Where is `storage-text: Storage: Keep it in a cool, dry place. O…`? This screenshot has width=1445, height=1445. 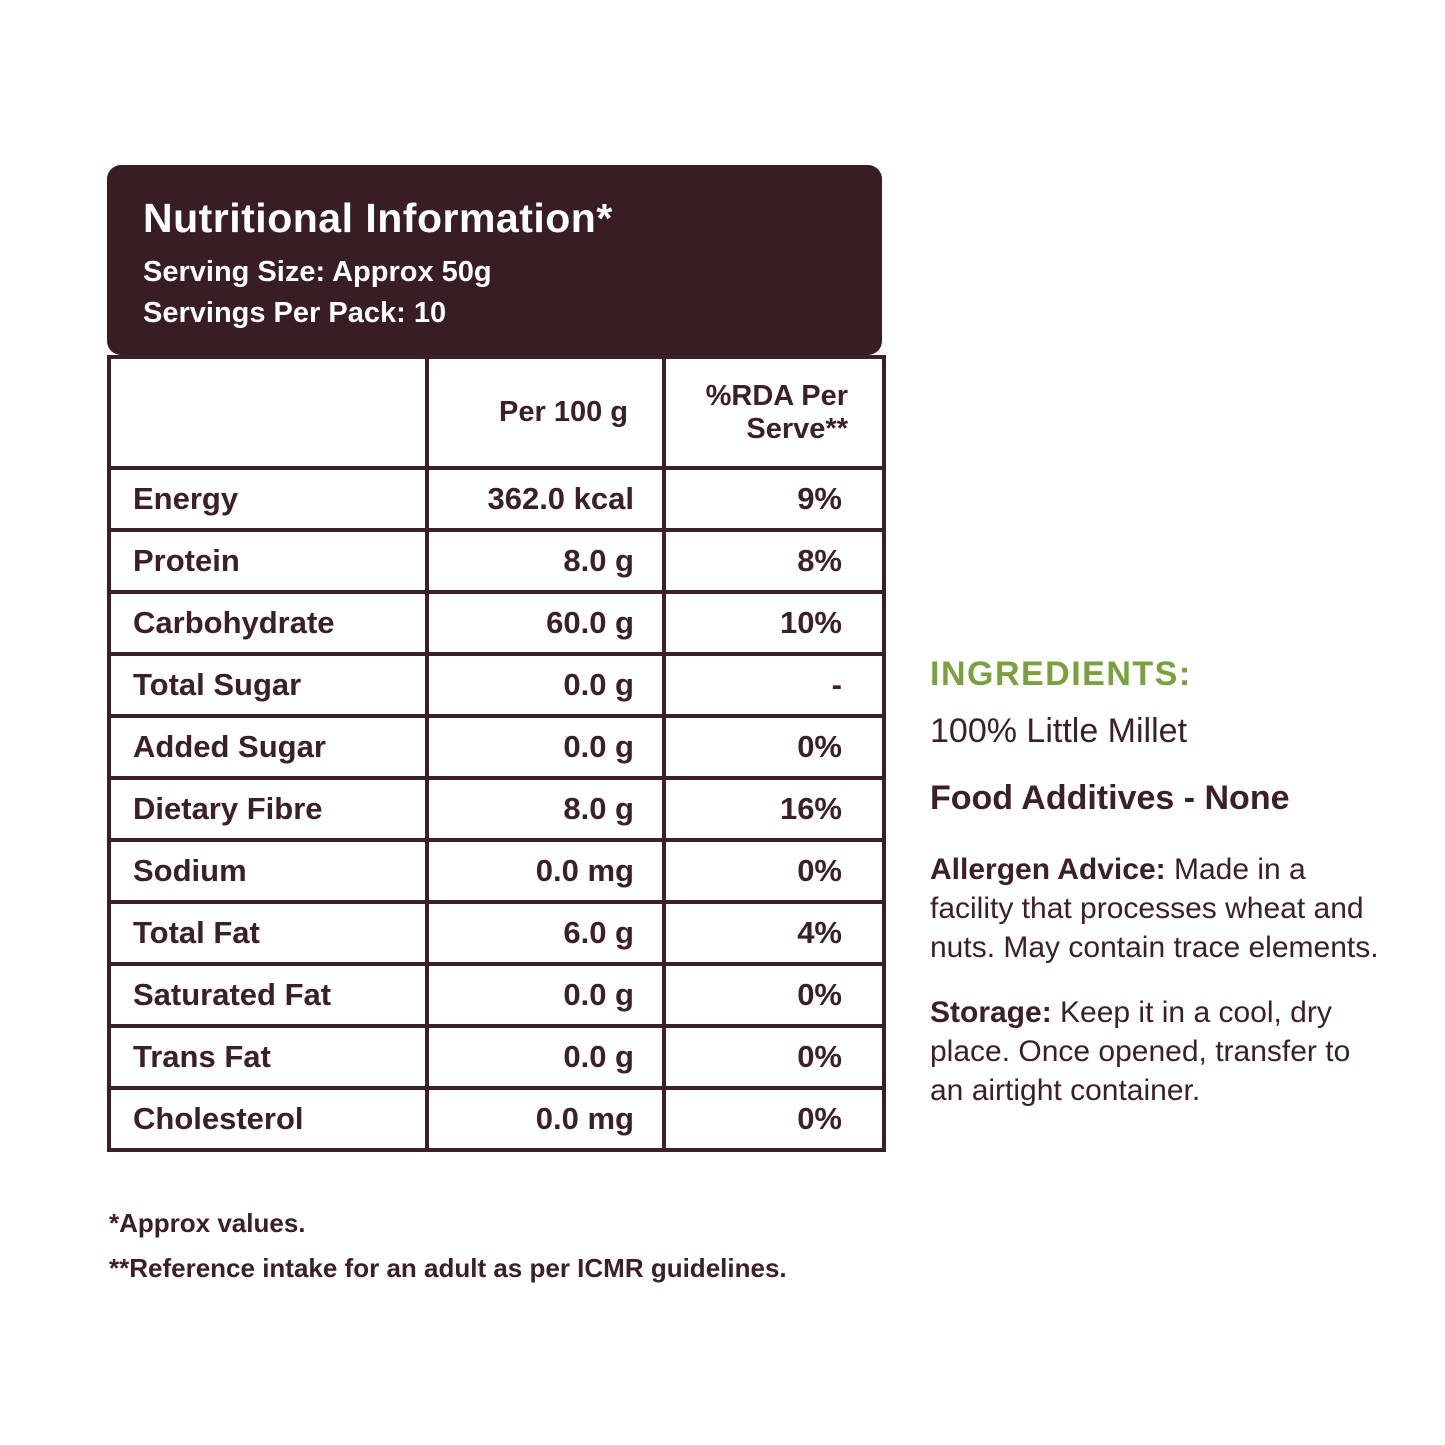 storage-text: Storage: Keep it in a cool, dry place. O… is located at coordinates (1156, 1051).